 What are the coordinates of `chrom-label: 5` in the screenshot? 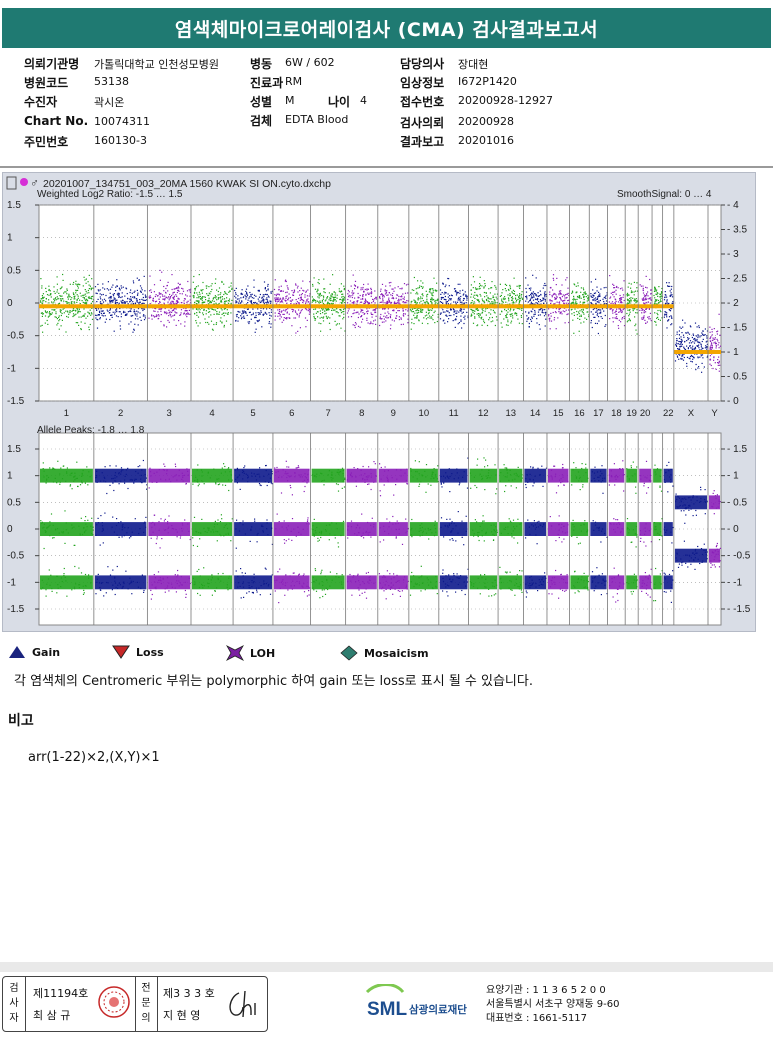 It's located at (252, 413).